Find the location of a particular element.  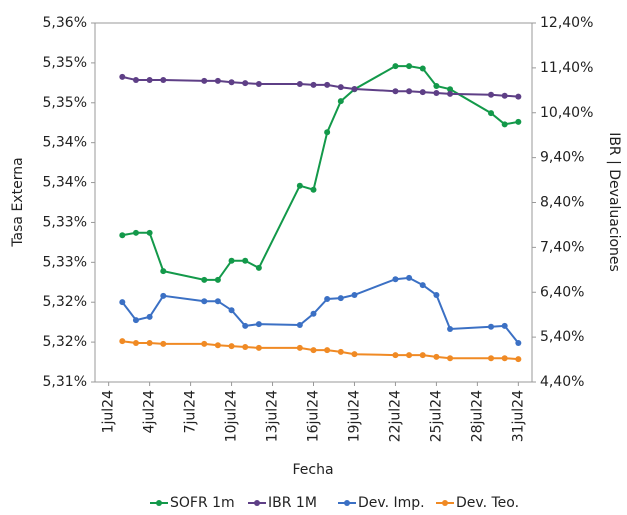

y2-tick-label: 9,40% is located at coordinates (562, 158).